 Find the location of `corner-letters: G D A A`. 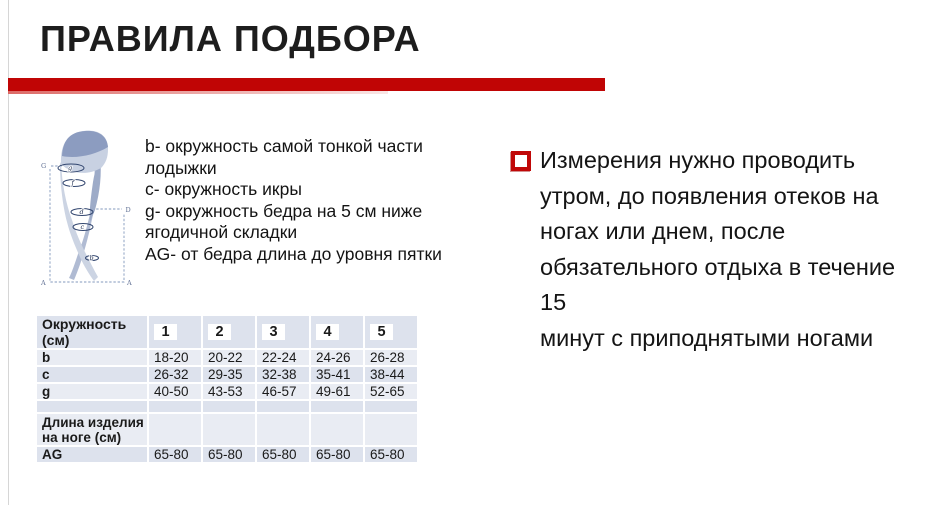

corner-letters: G D A A is located at coordinates (86, 224).